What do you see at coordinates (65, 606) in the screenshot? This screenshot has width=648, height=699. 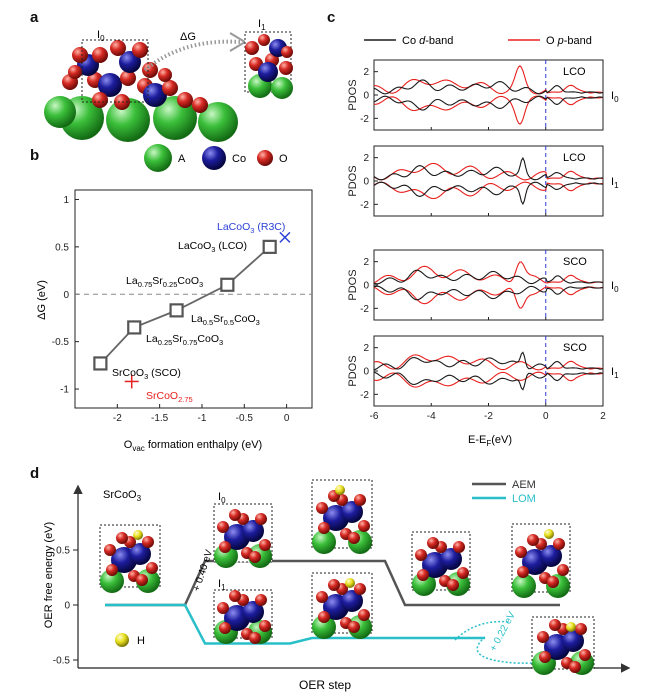 I see `chart-d-ticks: 0.5 0 -0.5` at bounding box center [65, 606].